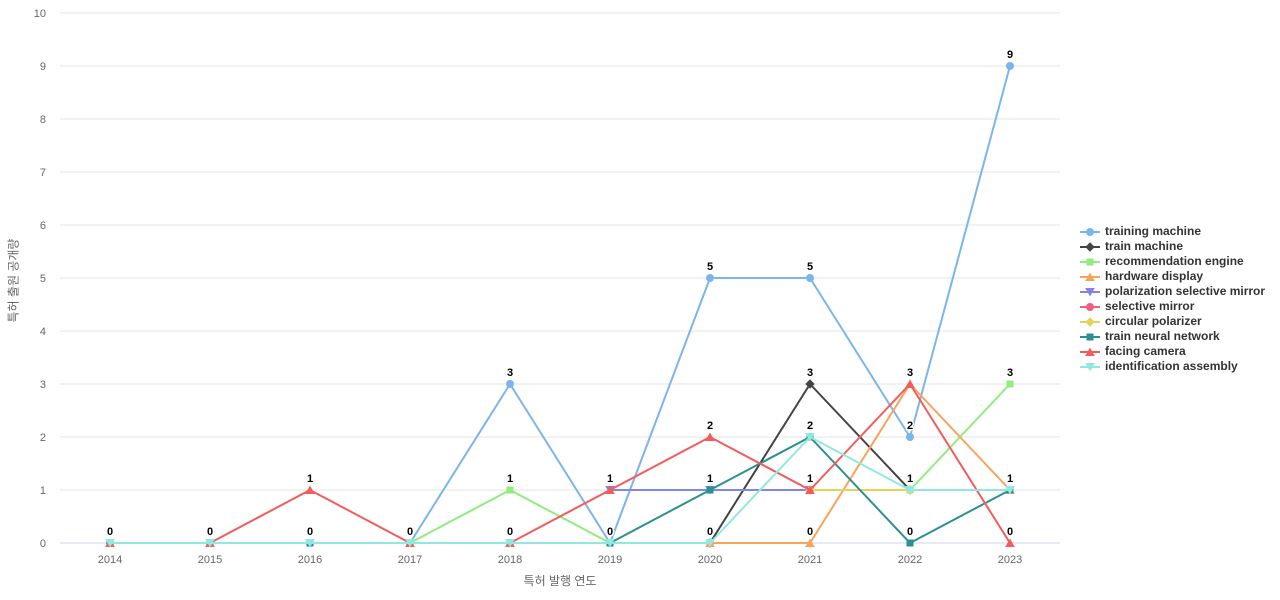  Describe the element at coordinates (1153, 321) in the screenshot. I see `legend-item-label: circular polarizer` at that location.